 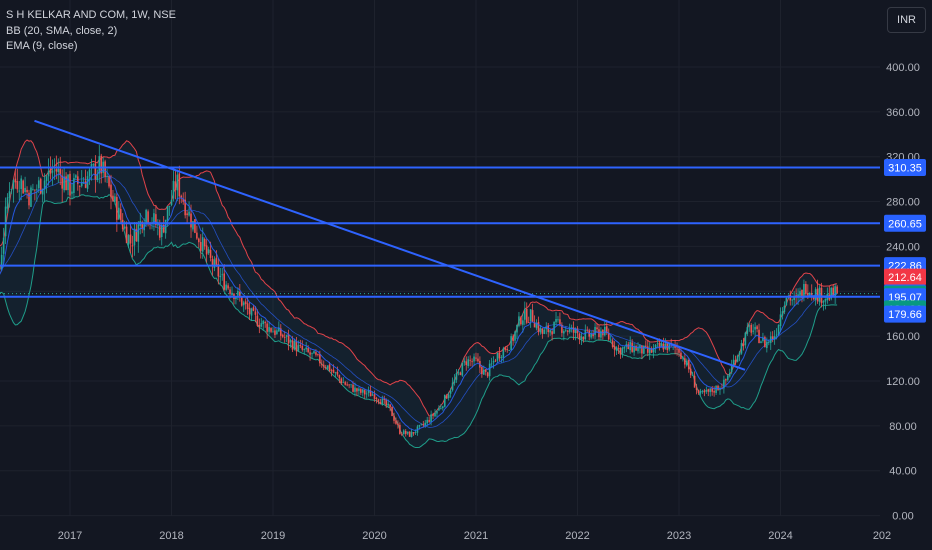 What do you see at coordinates (905, 168) in the screenshot?
I see `price-label-box` at bounding box center [905, 168].